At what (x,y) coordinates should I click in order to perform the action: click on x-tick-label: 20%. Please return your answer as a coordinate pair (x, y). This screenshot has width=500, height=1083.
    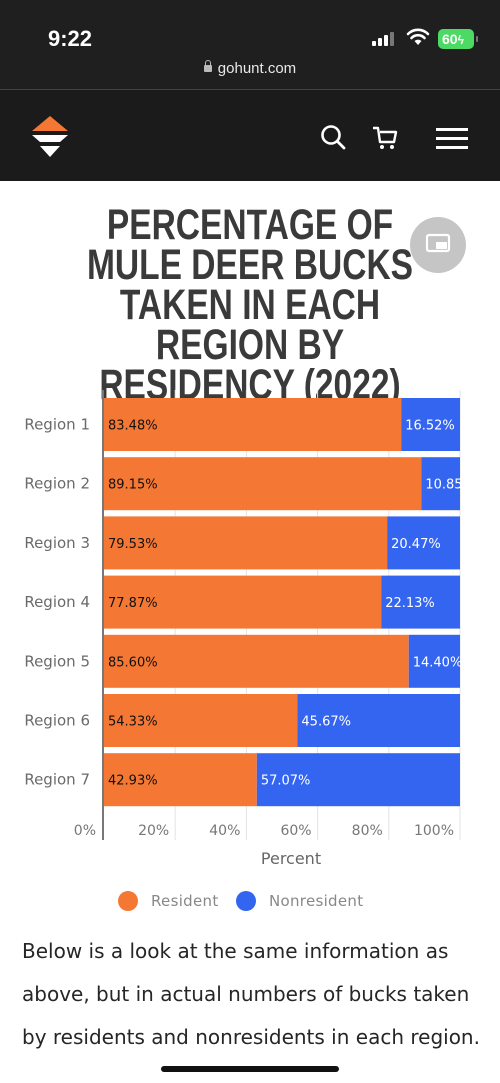
    Looking at the image, I should click on (153, 831).